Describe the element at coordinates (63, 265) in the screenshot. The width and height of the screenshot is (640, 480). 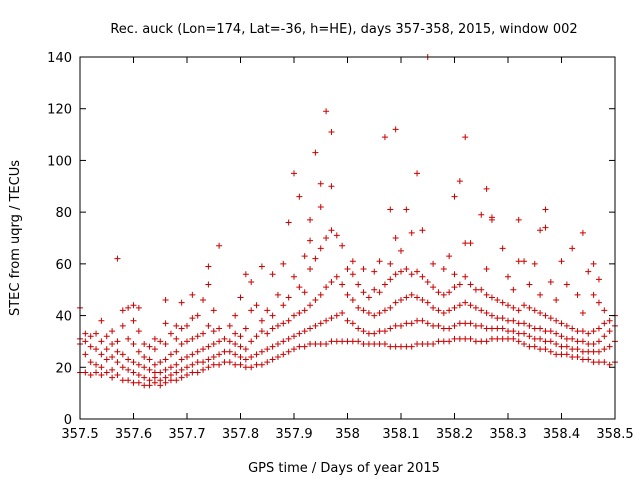
I see `y-tick-label: 60` at that location.